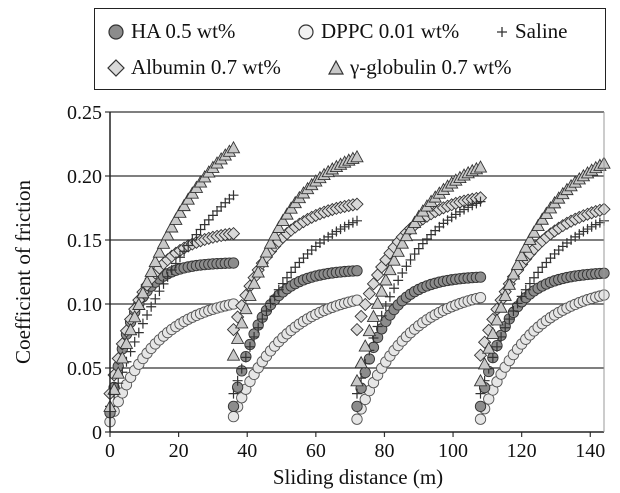 The width and height of the screenshot is (620, 493). Describe the element at coordinates (384, 451) in the screenshot. I see `x-tick-label: 80` at that location.